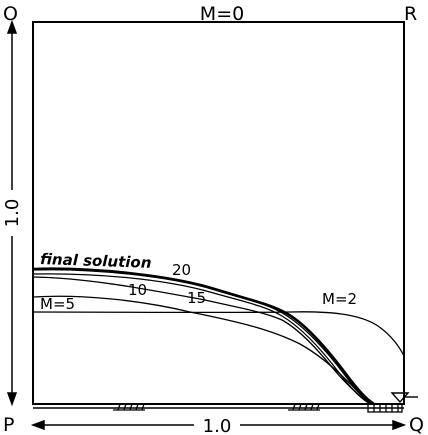  What do you see at coordinates (304, 407) in the screenshot?
I see `ground-hatch-right` at bounding box center [304, 407].